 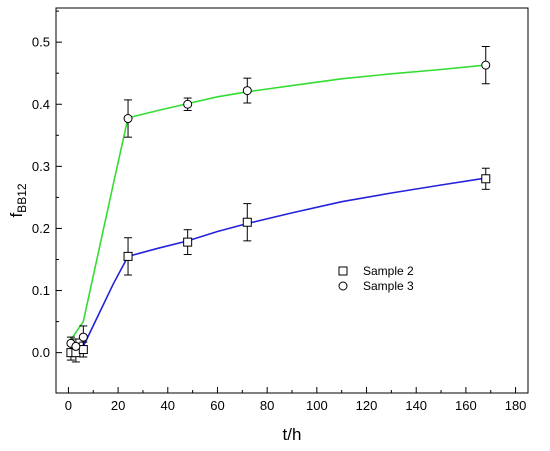 I want to click on y-axis-title-sub: BB12, so click(x=22, y=198).